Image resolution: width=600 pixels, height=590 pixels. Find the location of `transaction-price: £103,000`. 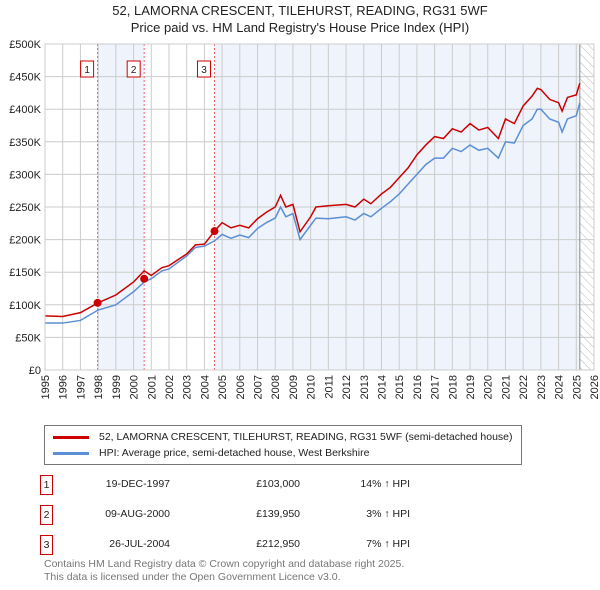

transaction-price: £103,000 is located at coordinates (278, 484).